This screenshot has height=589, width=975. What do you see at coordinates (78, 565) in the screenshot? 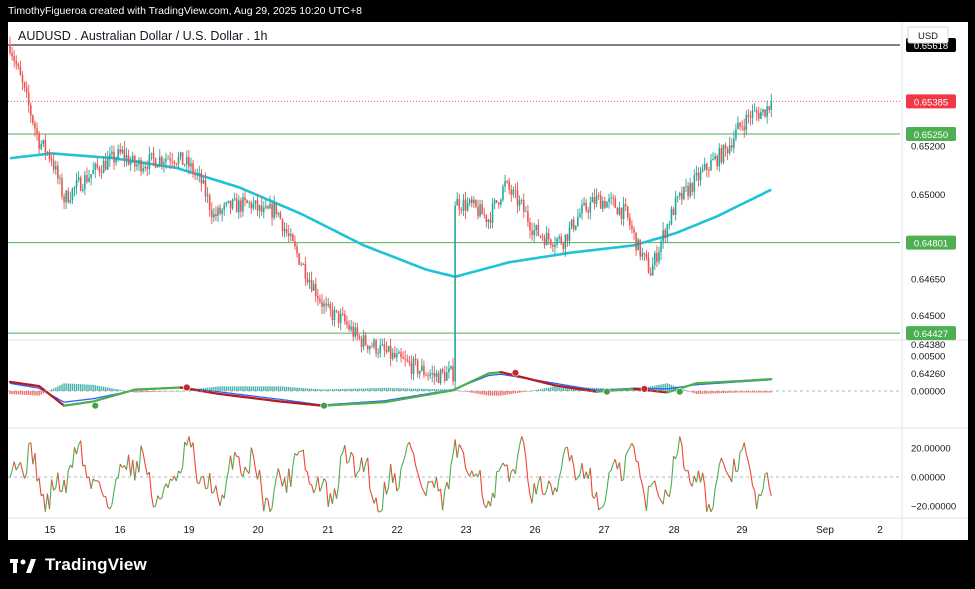
I see `tradingview-brand: TradingView` at bounding box center [78, 565].